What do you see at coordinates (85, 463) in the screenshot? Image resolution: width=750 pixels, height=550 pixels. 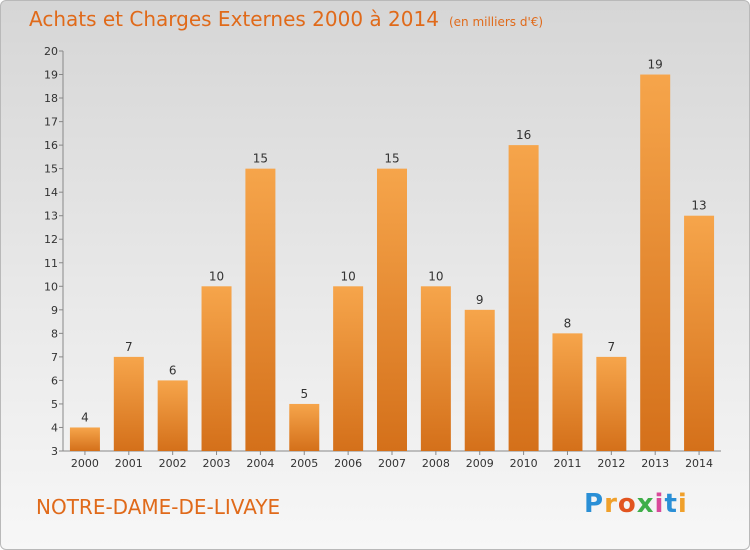 I see `x-tick-label-2000: 2000` at bounding box center [85, 463].